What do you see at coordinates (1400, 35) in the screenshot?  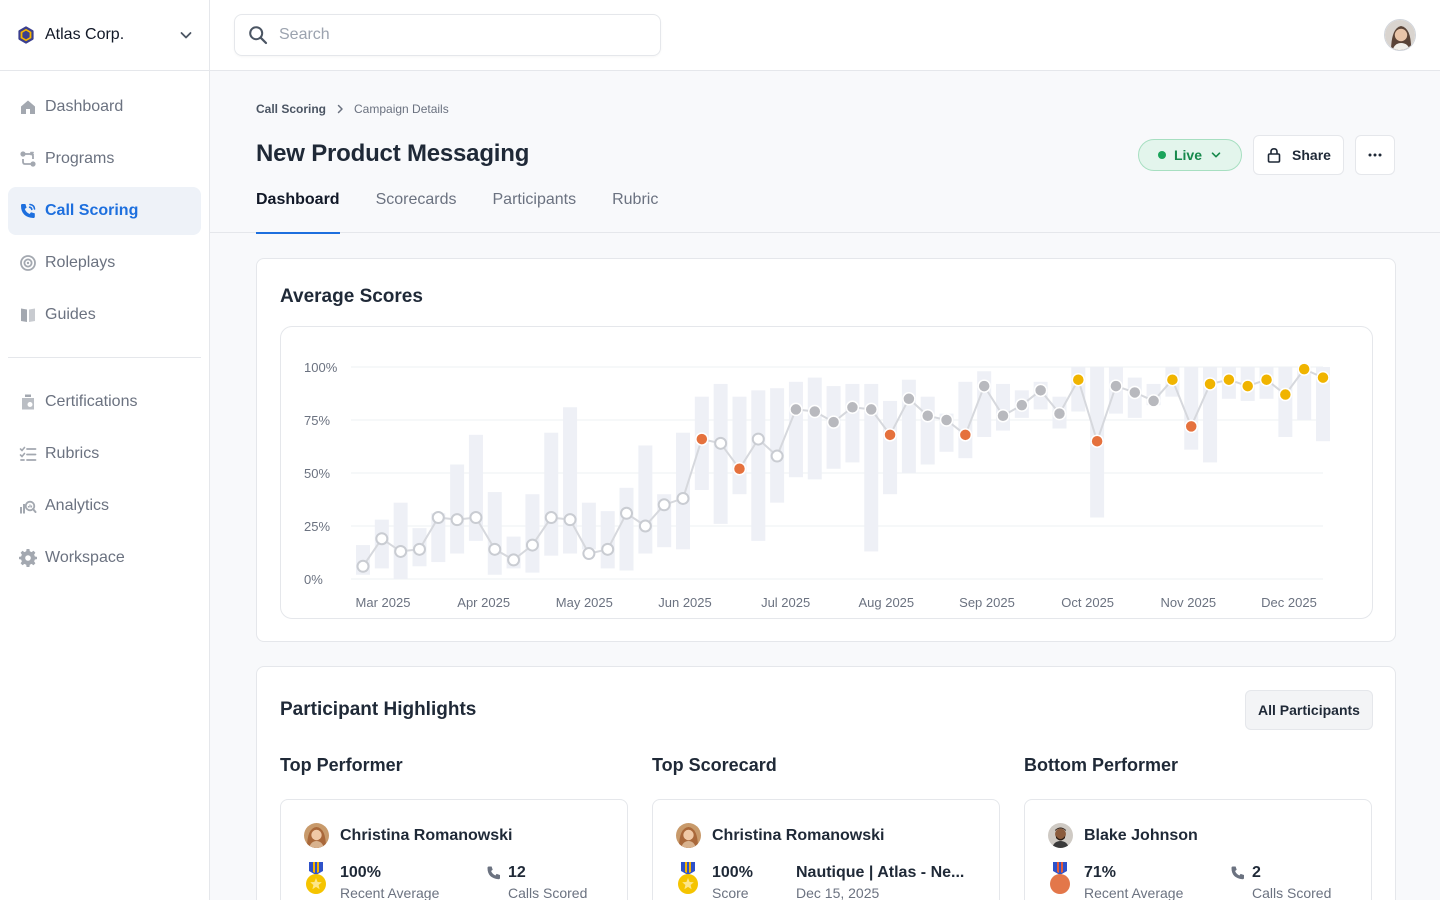 I see `user-avatar` at bounding box center [1400, 35].